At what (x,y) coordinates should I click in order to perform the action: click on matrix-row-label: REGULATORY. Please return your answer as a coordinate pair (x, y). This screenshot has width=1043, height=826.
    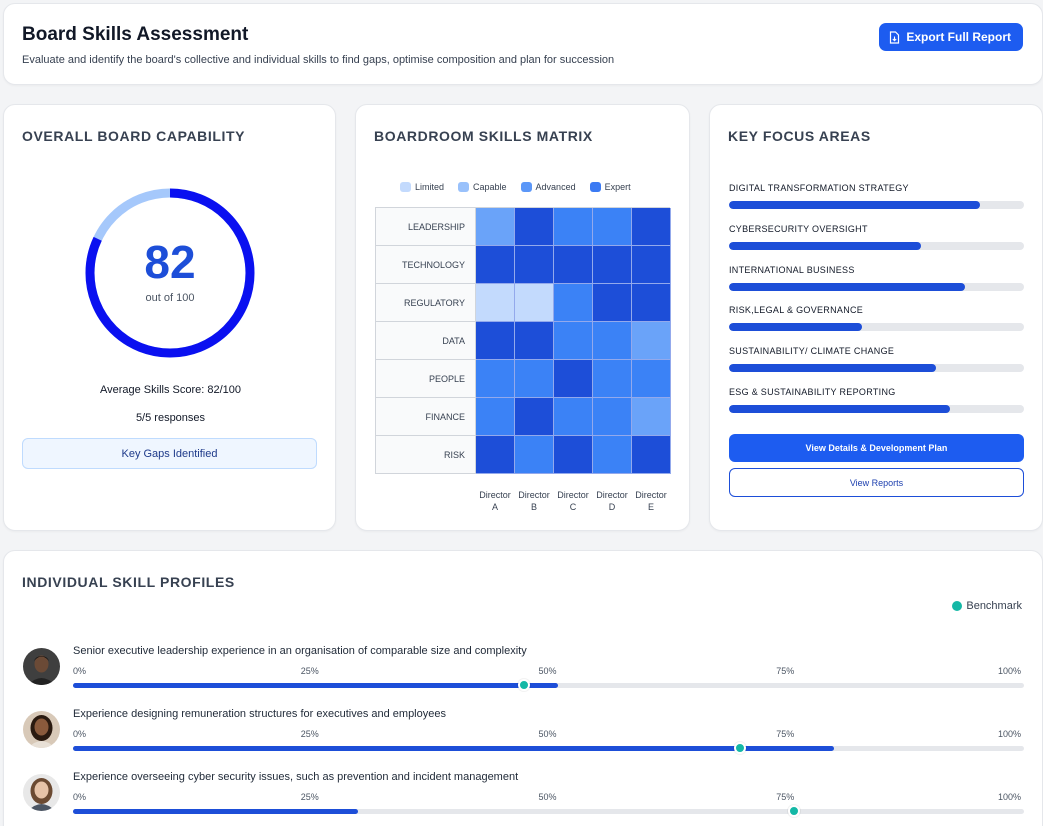
    Looking at the image, I should click on (426, 303).